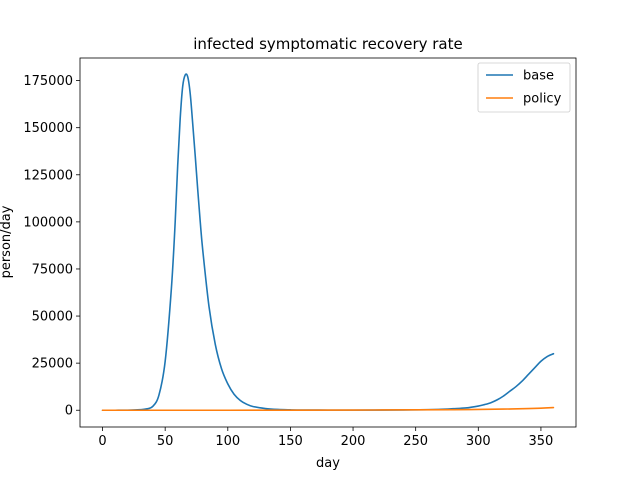  I want to click on legend-label-policy: policy, so click(542, 99).